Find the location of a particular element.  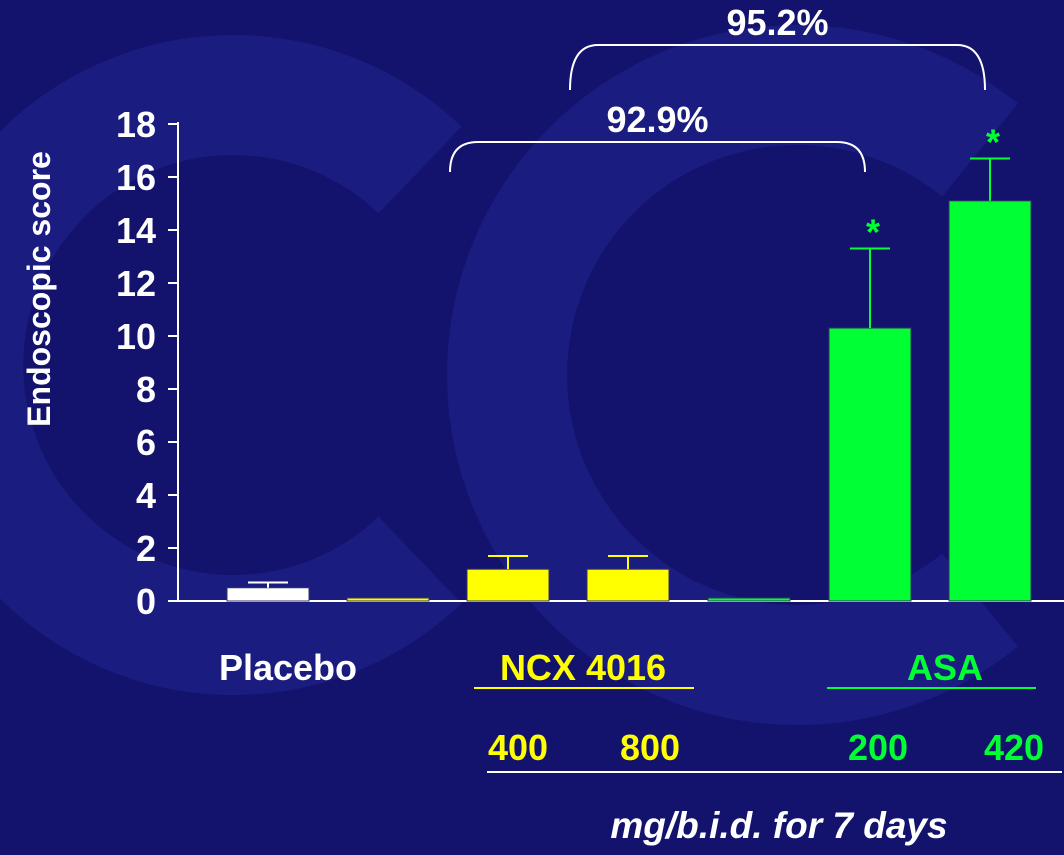

bracket-percent-label: 92.9% is located at coordinates (657, 119).